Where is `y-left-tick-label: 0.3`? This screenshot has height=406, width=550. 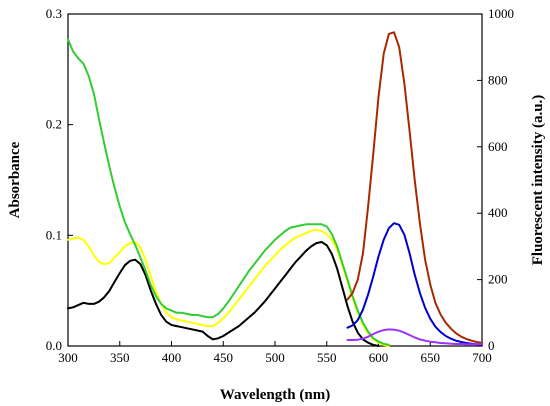
y-left-tick-label: 0.3 is located at coordinates (54, 13).